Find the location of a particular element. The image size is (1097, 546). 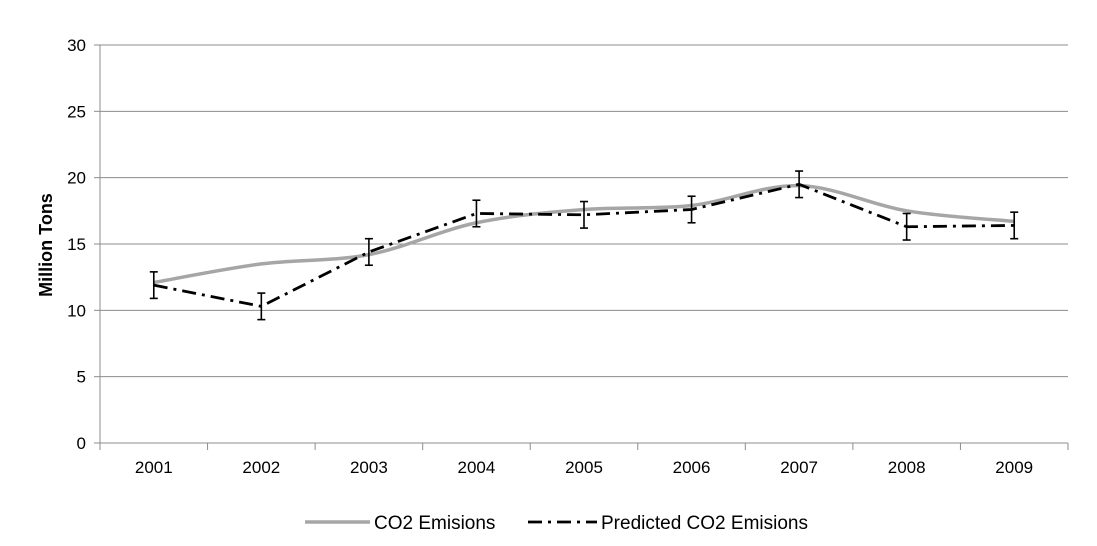

series-line-co2-emisions is located at coordinates (584, 234).